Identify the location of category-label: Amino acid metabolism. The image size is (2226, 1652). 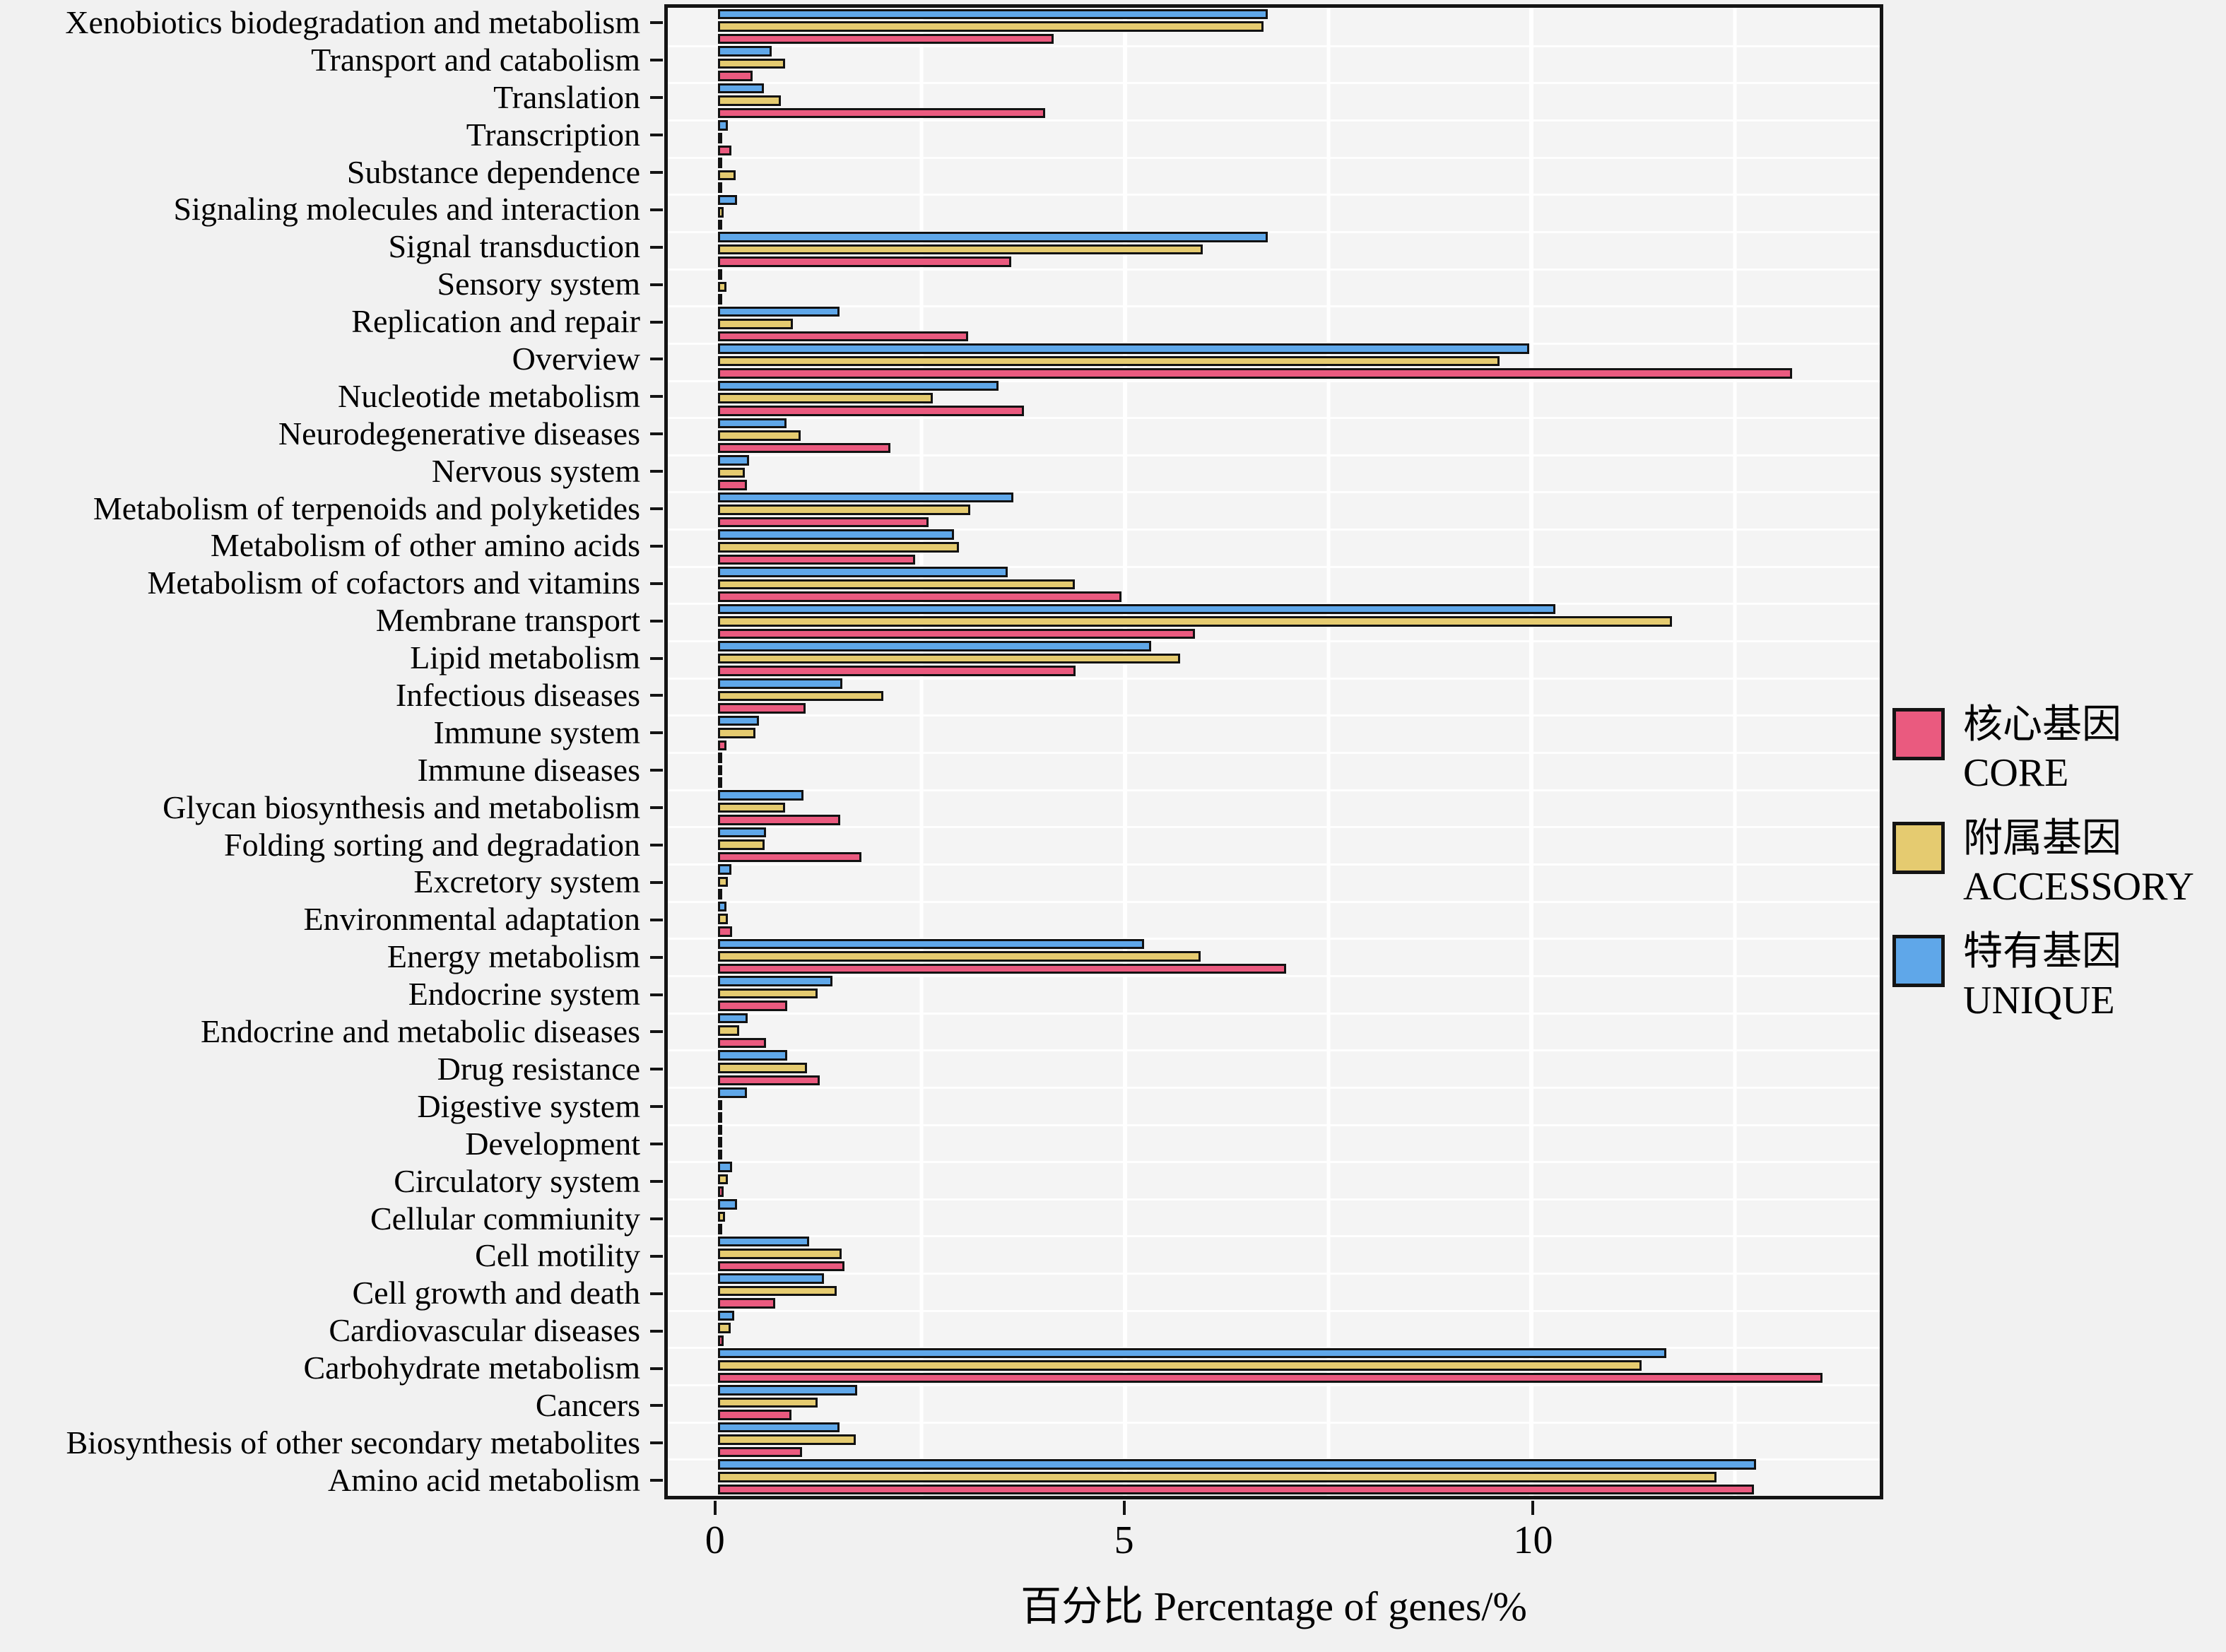
(331, 1480).